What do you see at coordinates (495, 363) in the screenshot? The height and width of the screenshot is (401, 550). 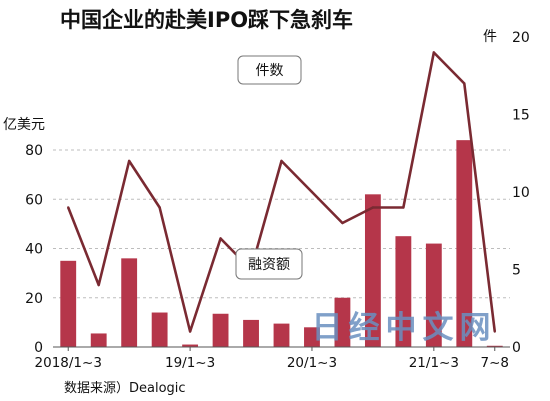 I see `x-tick-label: 7~8` at bounding box center [495, 363].